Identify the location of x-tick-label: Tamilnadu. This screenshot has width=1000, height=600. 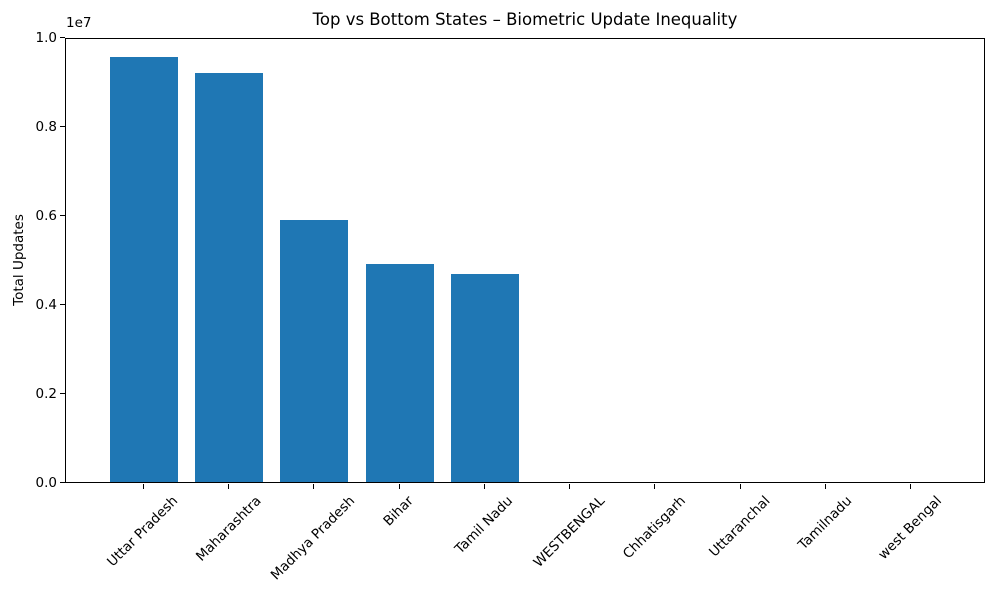
(824, 523).